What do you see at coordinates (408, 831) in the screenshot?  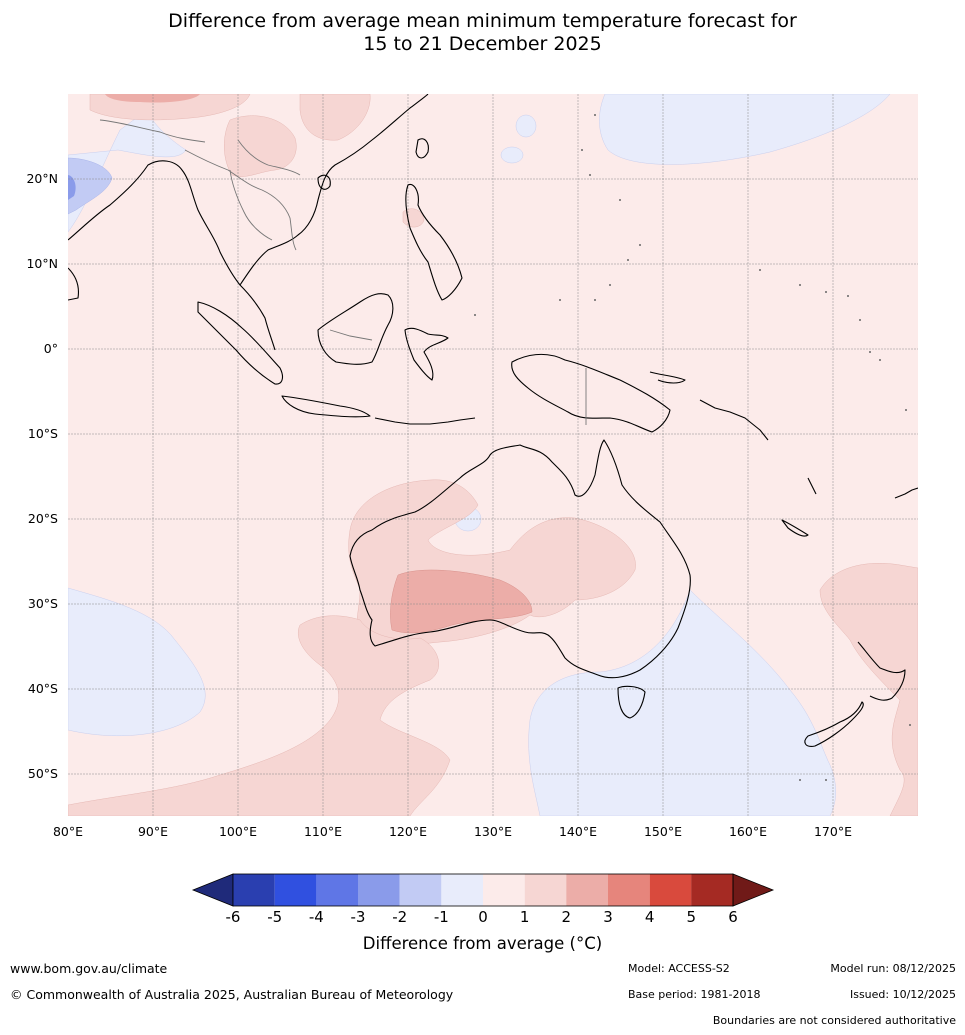 I see `lon-label: 120°E` at bounding box center [408, 831].